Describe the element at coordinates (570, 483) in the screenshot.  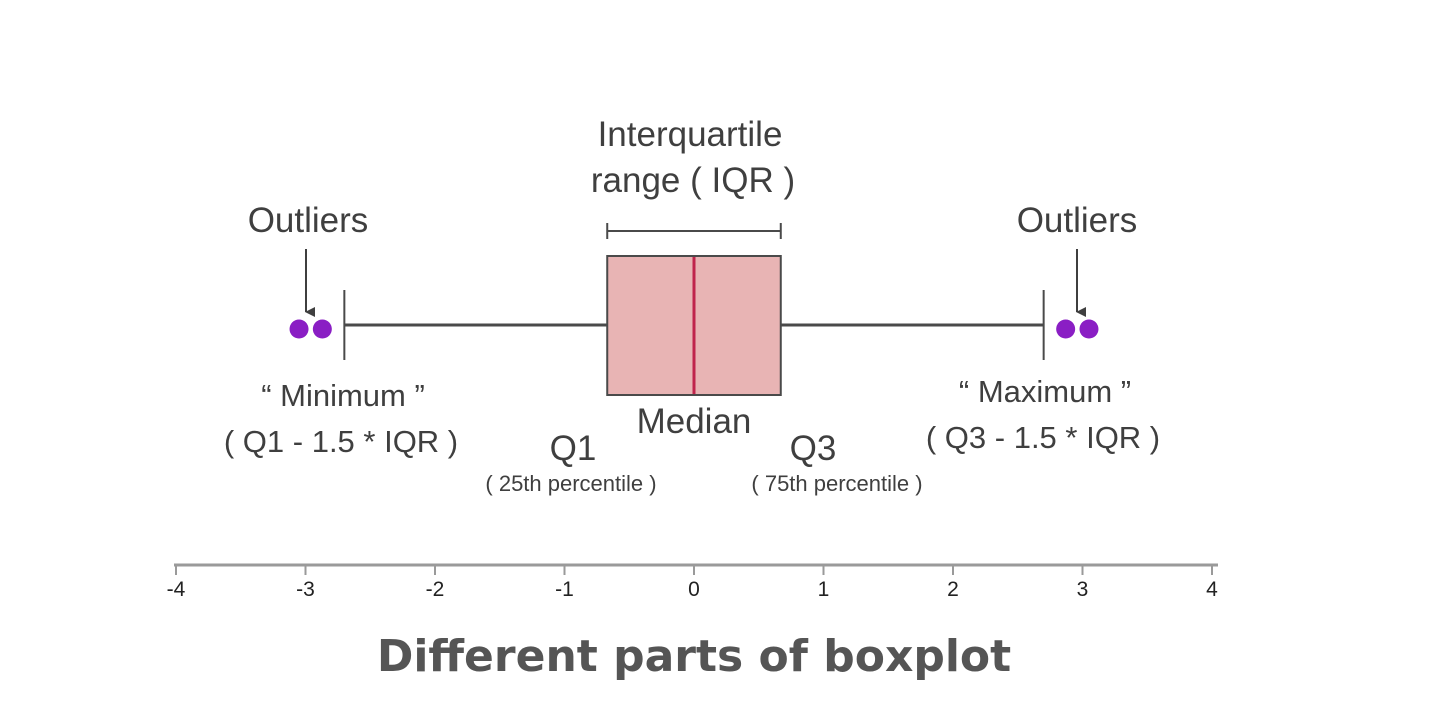
I see `q1-percentile-label: ( 25th percentile )` at that location.